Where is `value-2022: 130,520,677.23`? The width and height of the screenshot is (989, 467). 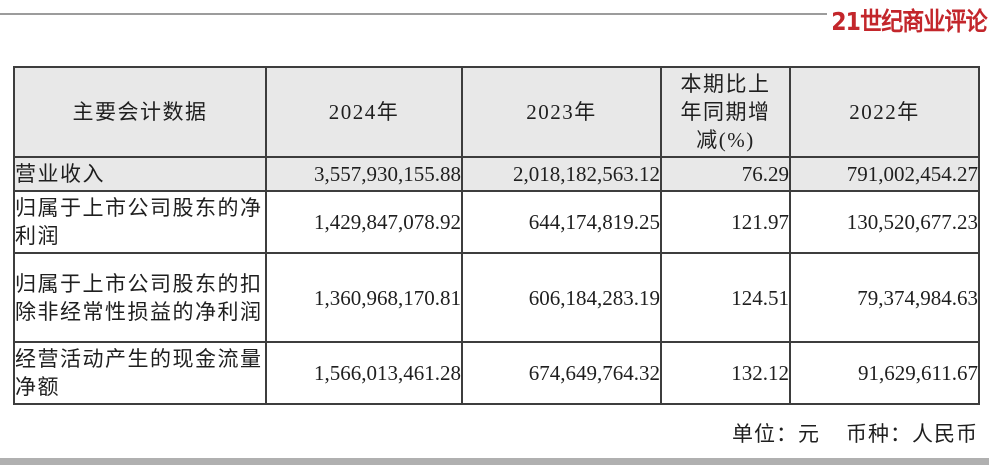
value-2022: 130,520,677.23 is located at coordinates (884, 222).